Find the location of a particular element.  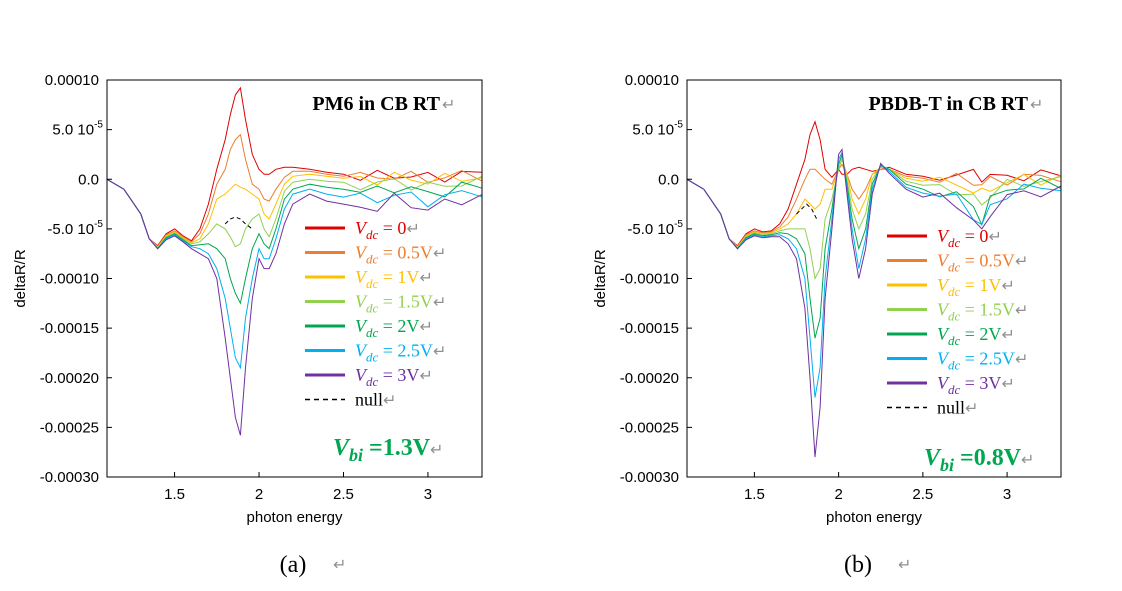

panel-caption-b: (b) is located at coordinates (858, 565).